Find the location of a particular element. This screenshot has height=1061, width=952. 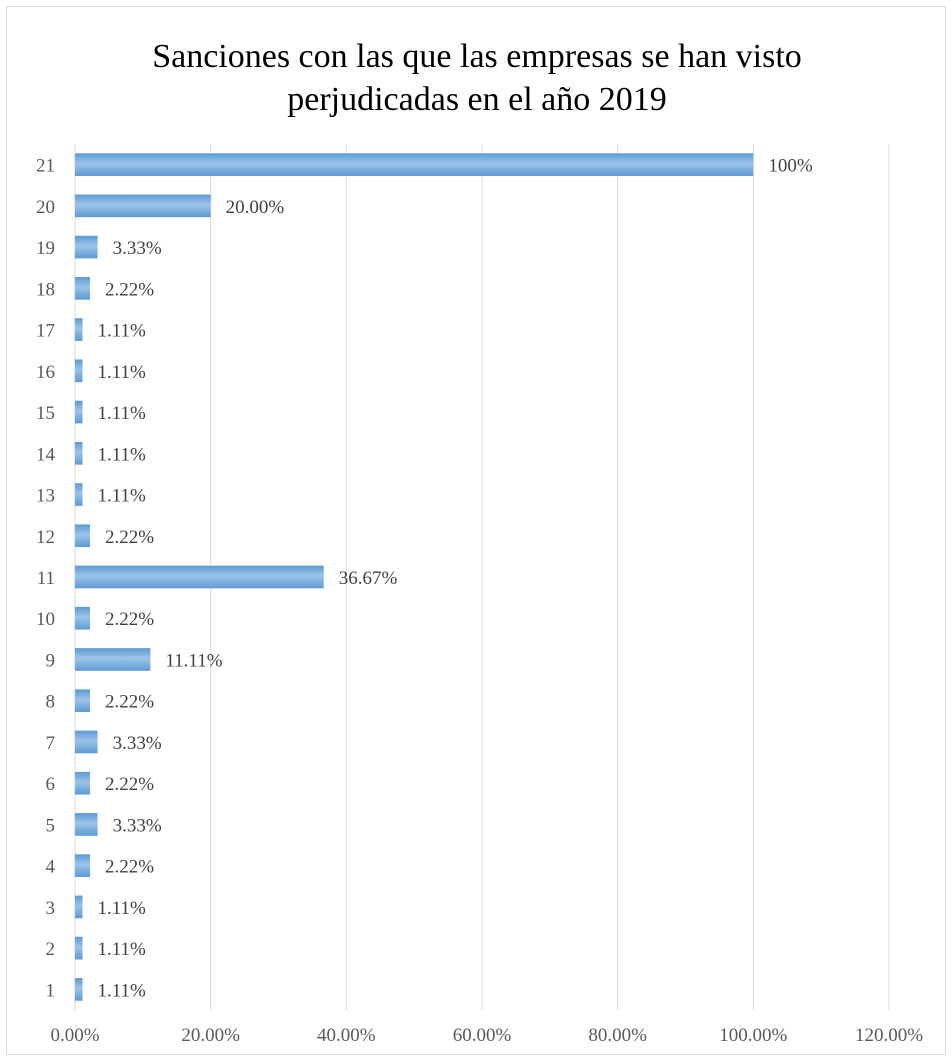

x-tick-label: 20.00% is located at coordinates (210, 1035).